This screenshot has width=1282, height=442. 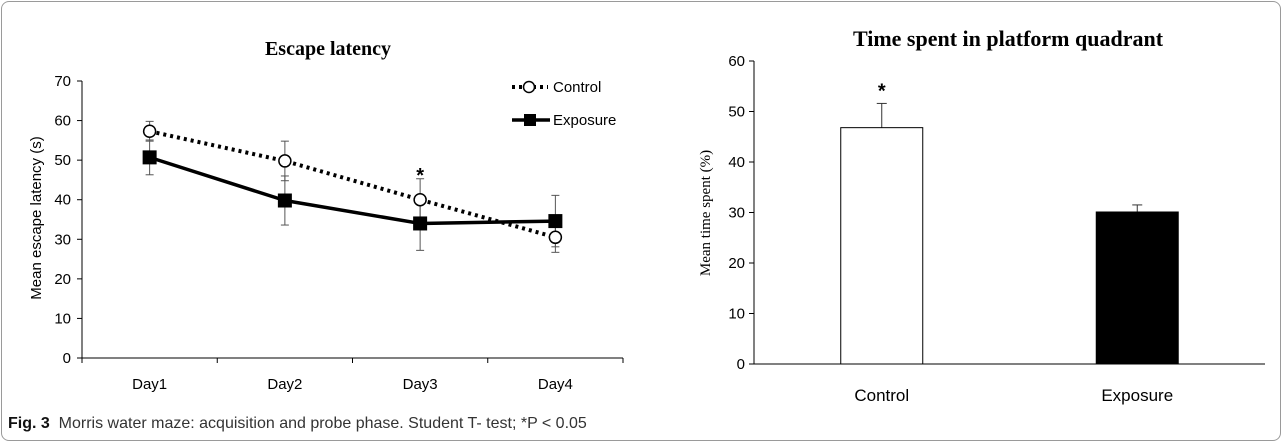 I want to click on legend-exposure-label: Exposure, so click(x=584, y=120).